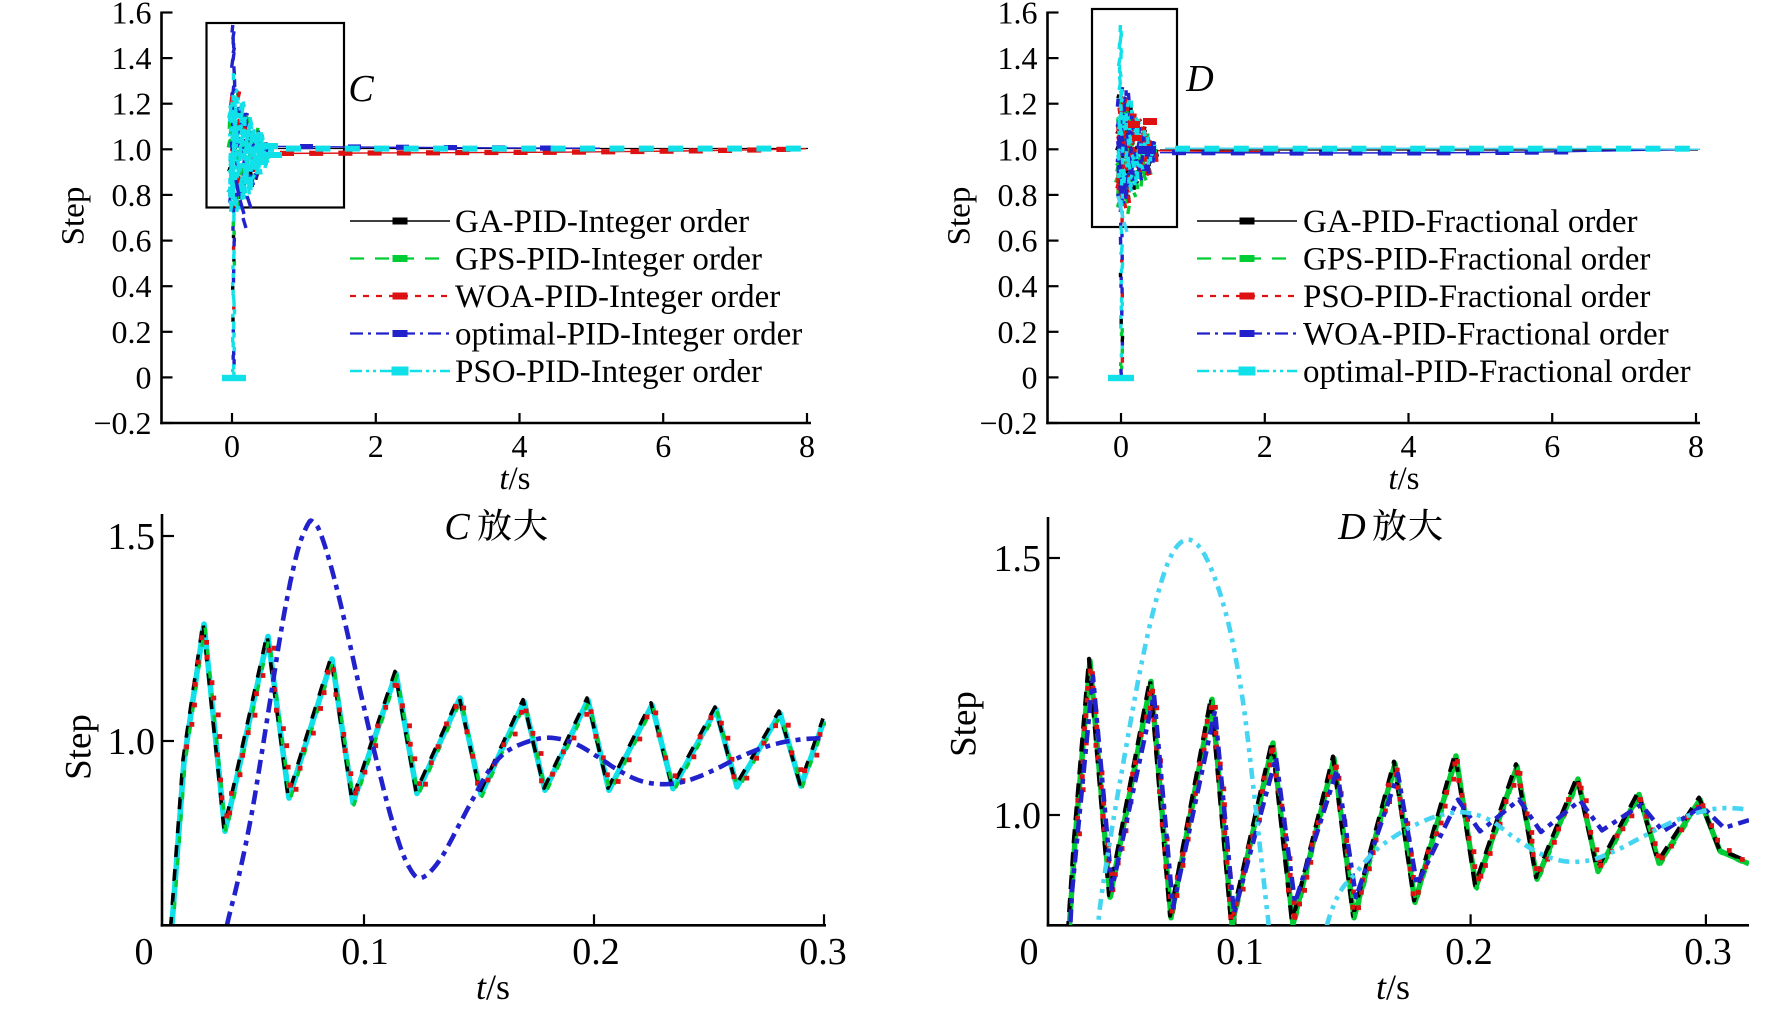 Image resolution: width=1772 pixels, height=1010 pixels. What do you see at coordinates (602, 222) in the screenshot?
I see `svg-text: GA-PID-Integer order` at bounding box center [602, 222].